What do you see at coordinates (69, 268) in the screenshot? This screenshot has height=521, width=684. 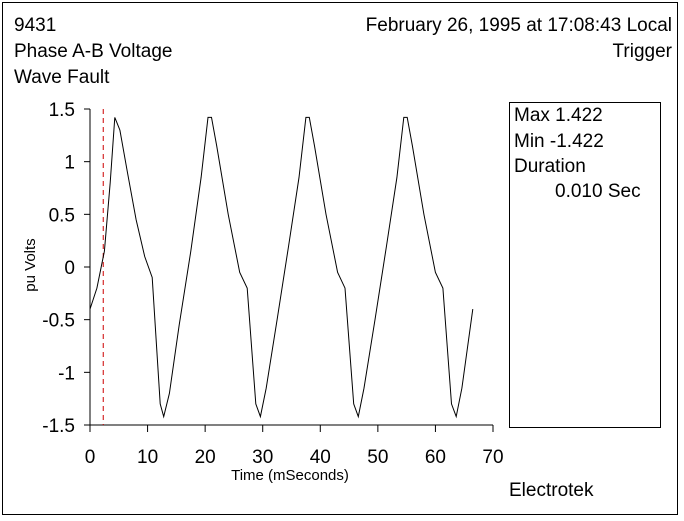 I see `y-tick-label: 0` at bounding box center [69, 268].